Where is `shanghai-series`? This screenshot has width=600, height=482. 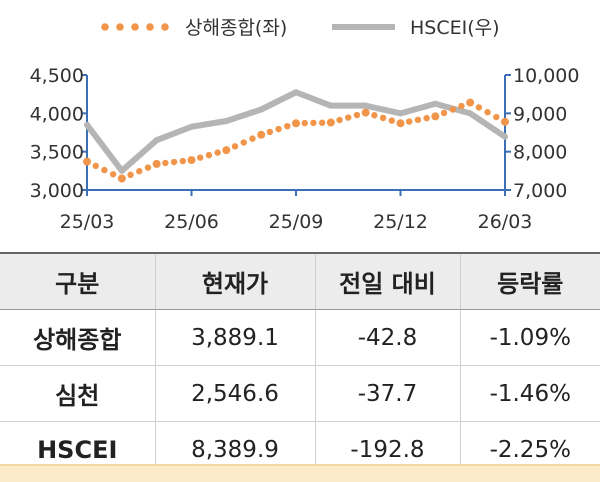
shanghai-series is located at coordinates (296, 140).